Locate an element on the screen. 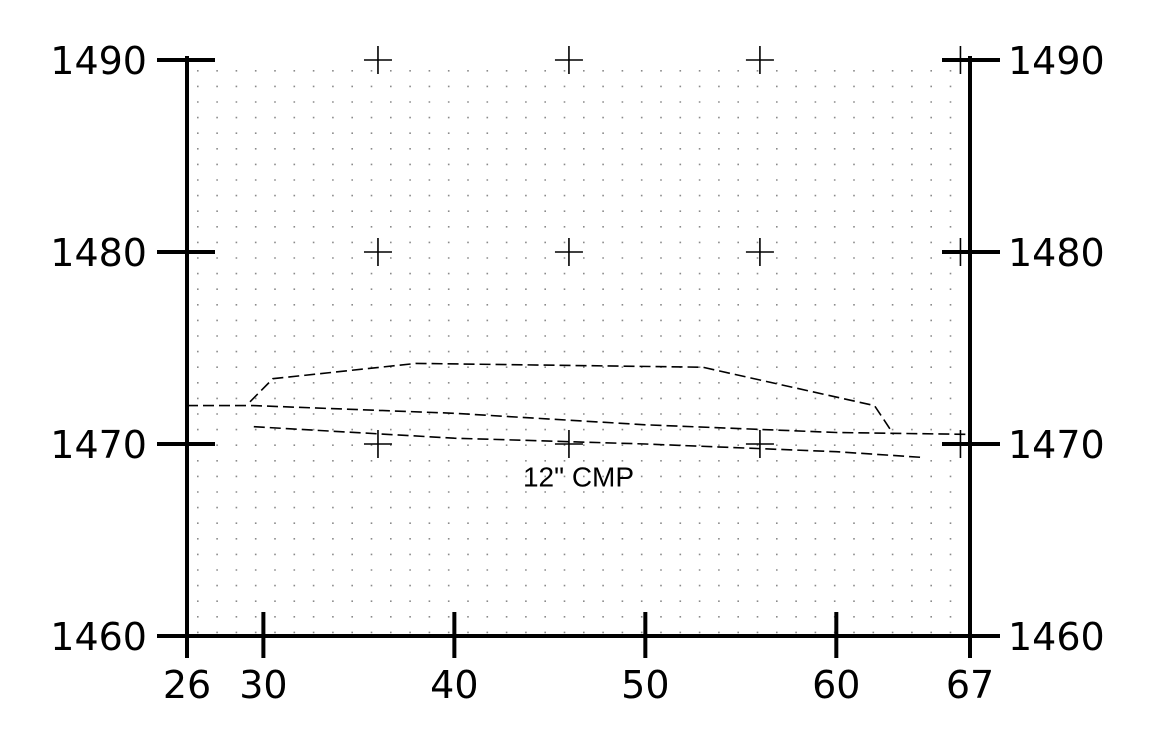 Image resolution: width=1153 pixels, height=739 pixels. y-tick-label-left: 1470 is located at coordinates (98, 445).